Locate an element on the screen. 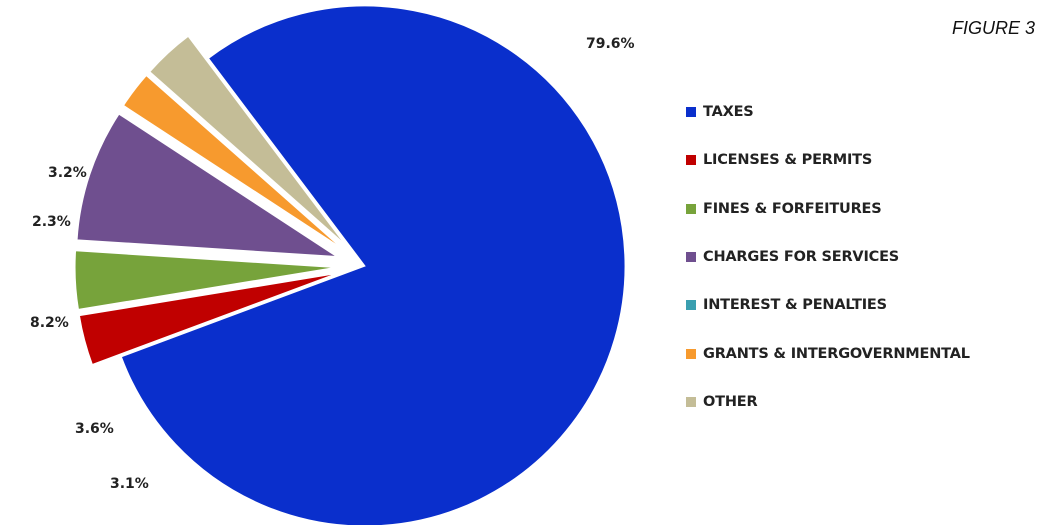 This screenshot has width=1047, height=525. legend-item-fines-and-forfeitures: FINES & FORFEITURES is located at coordinates (828, 209).